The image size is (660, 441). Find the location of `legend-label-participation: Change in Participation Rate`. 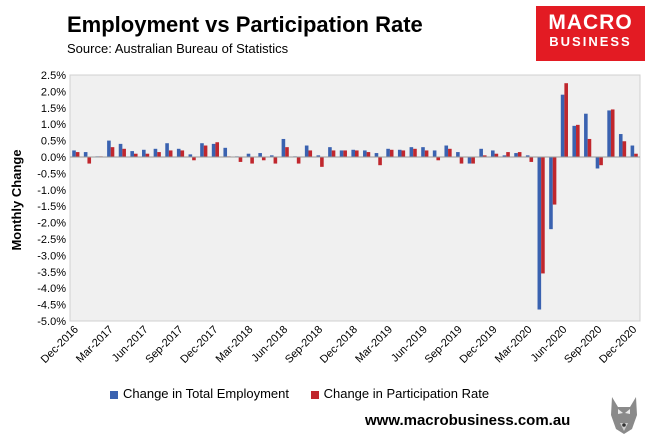

legend-label-participation: Change in Participation Rate is located at coordinates (406, 393).